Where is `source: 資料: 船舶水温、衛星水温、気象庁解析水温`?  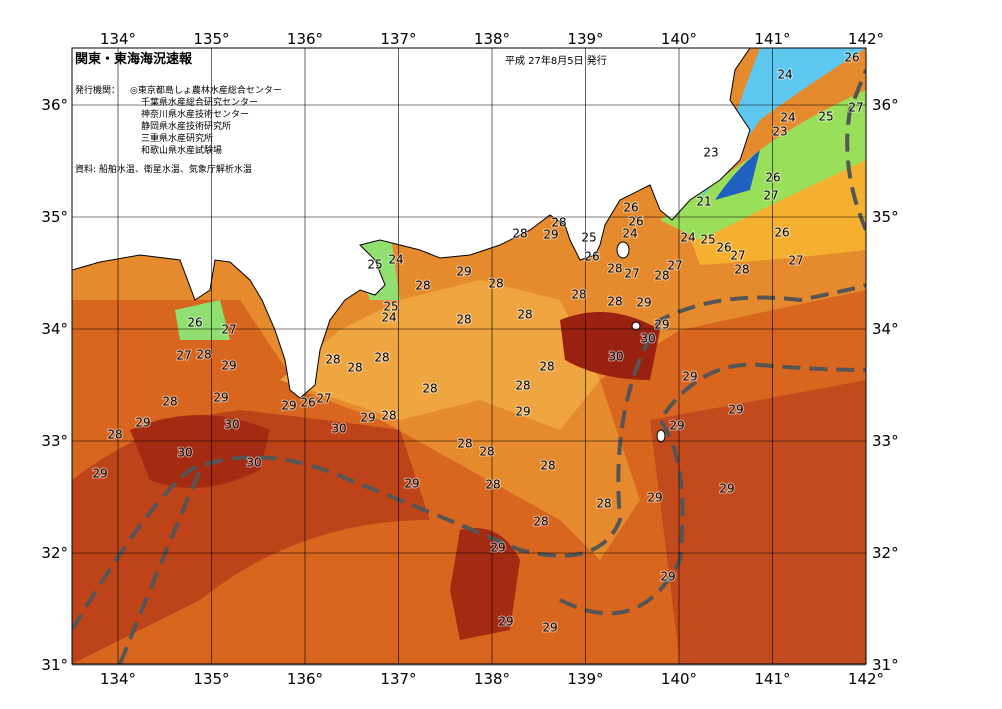
source: 資料: 船舶水温、衛星水温、気象庁解析水温 is located at coordinates (163, 169).